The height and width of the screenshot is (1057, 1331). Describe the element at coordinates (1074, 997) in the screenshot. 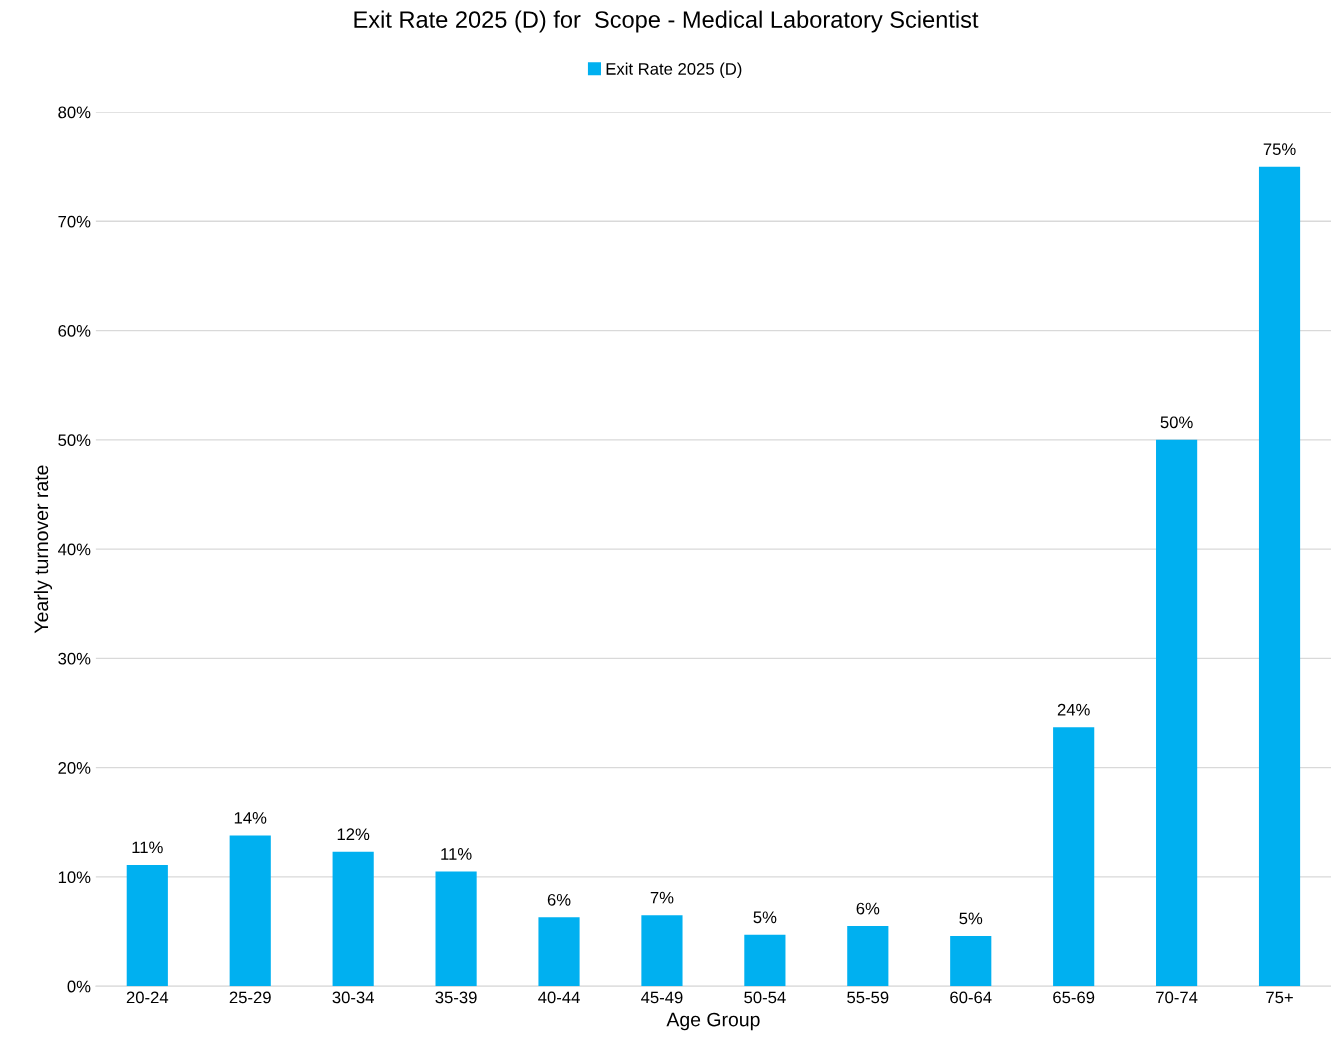

I see `x-tick-label: 65-69` at that location.